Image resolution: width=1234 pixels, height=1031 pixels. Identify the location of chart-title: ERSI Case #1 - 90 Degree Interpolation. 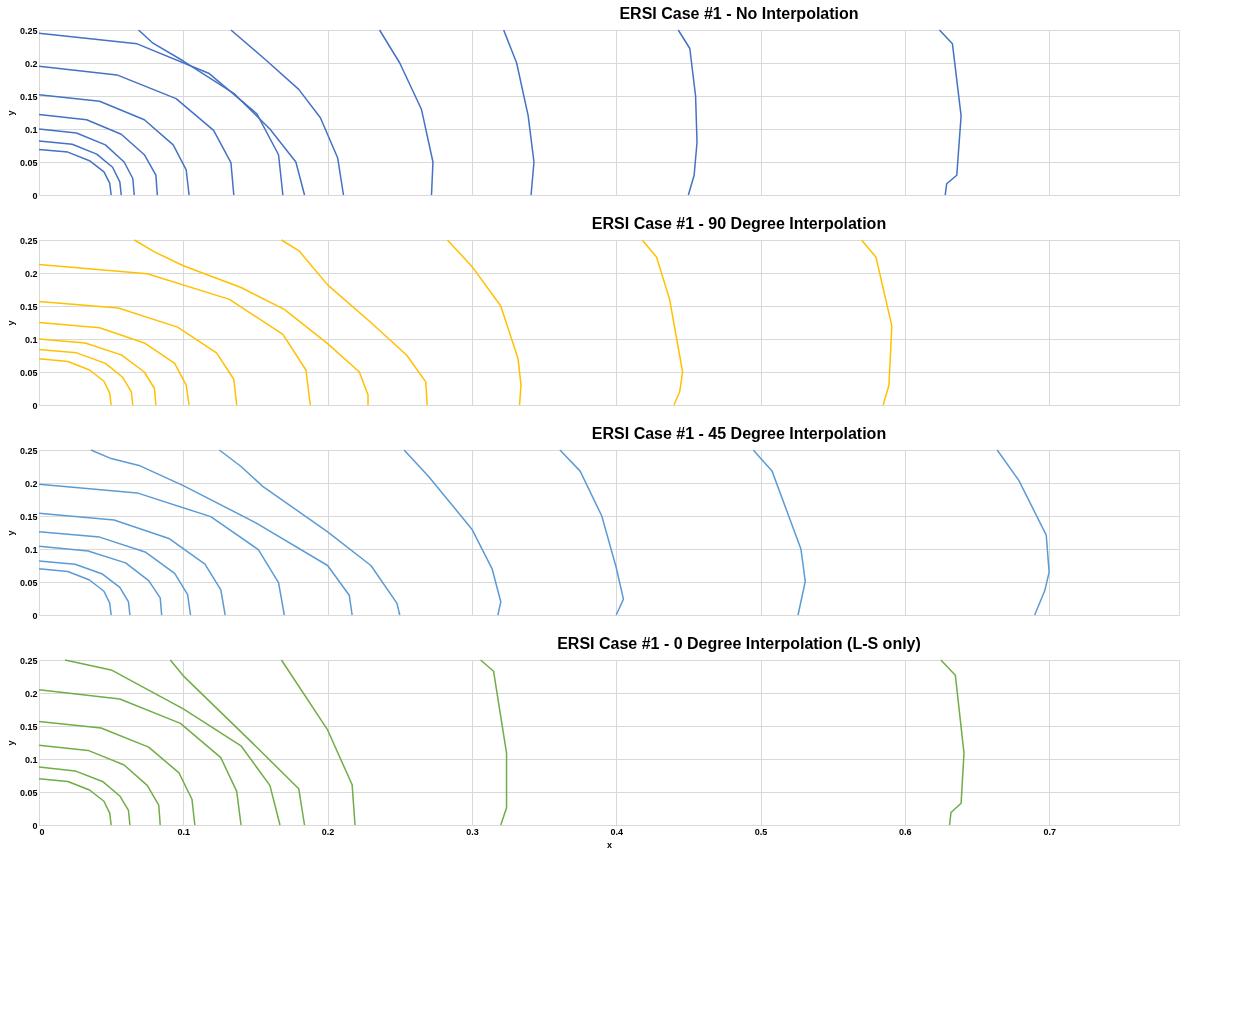
(739, 223).